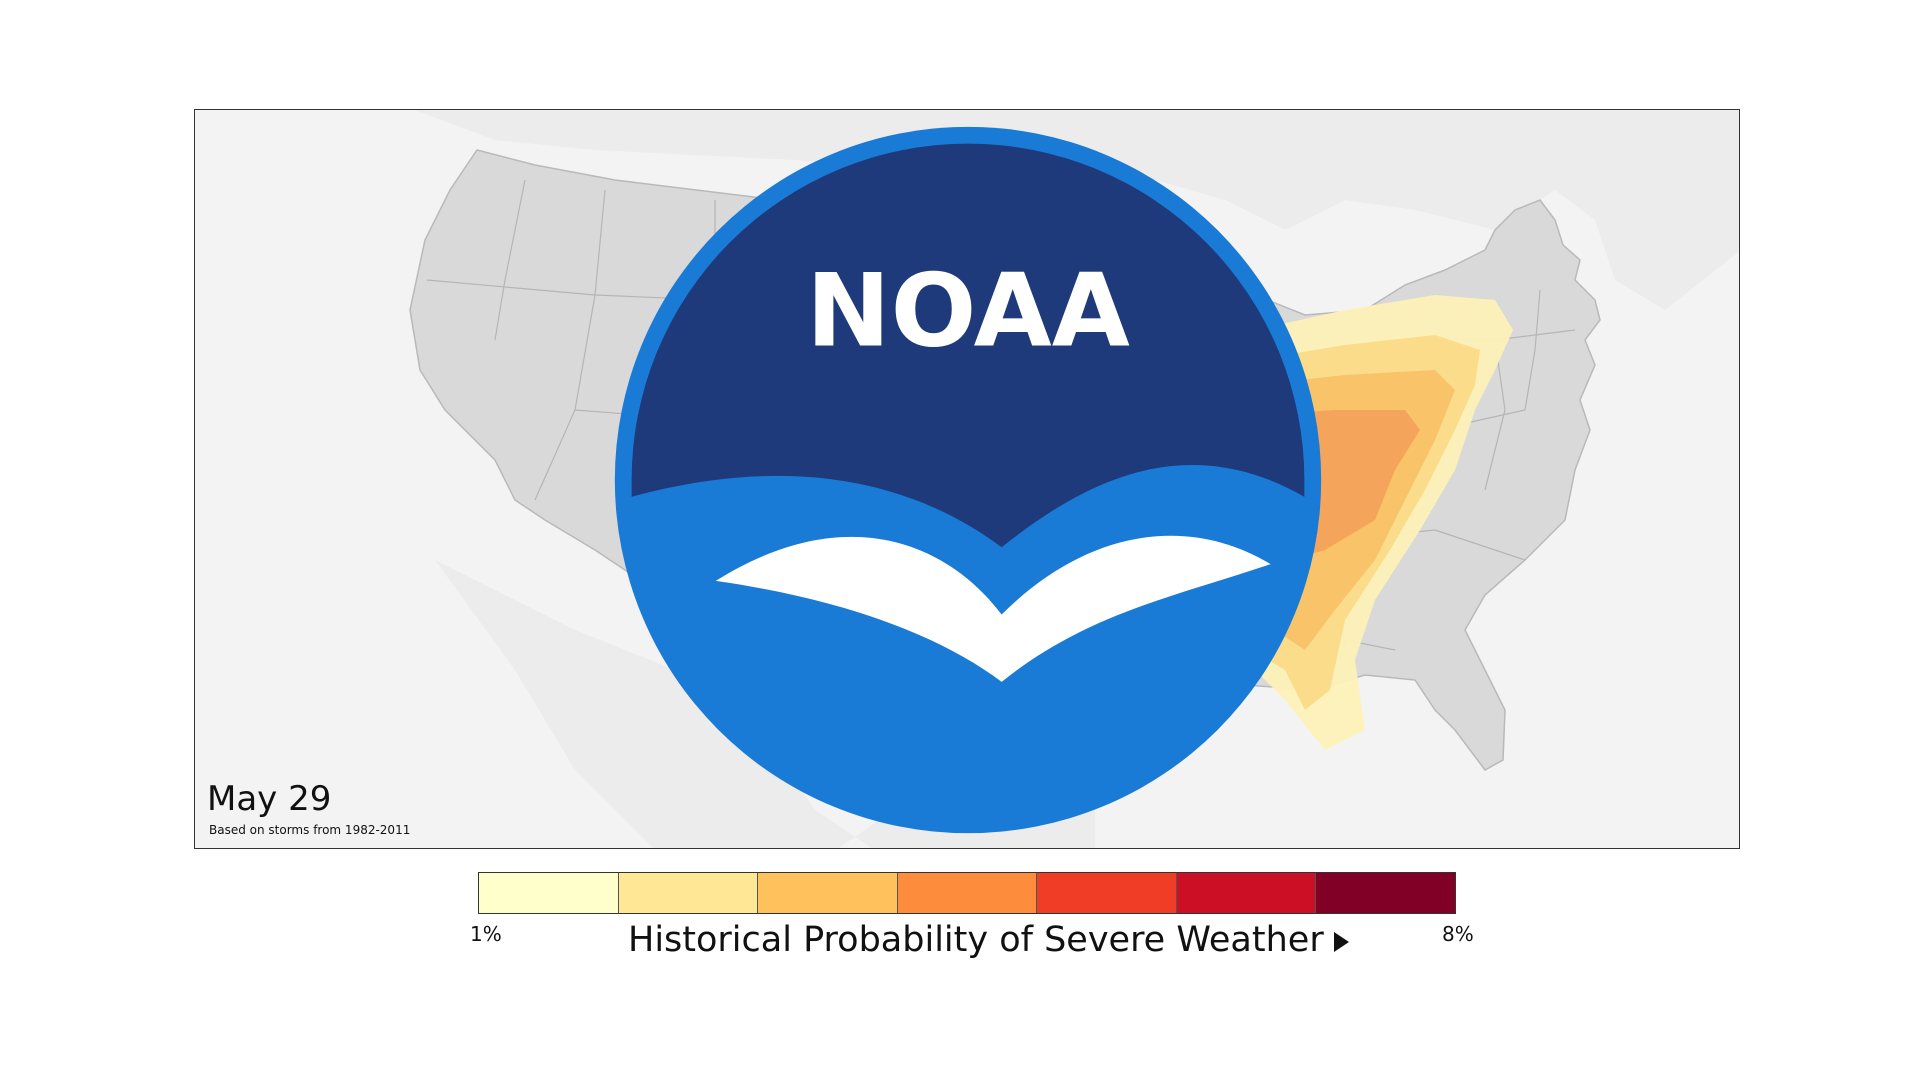 The width and height of the screenshot is (1920, 1080). Describe the element at coordinates (486, 934) in the screenshot. I see `legend-min-label: 1%` at that location.